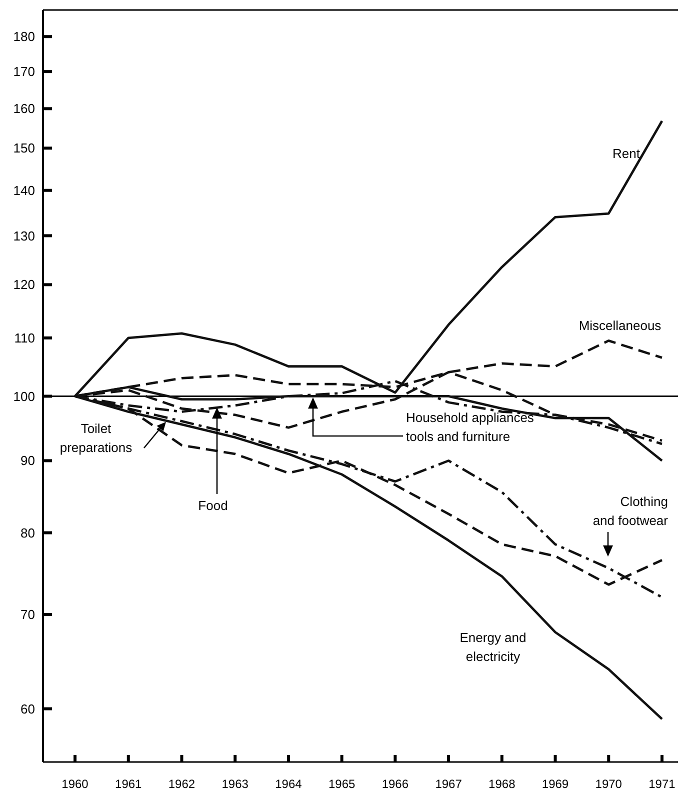 The width and height of the screenshot is (686, 807). I want to click on x-tick-label: 1961, so click(128, 784).